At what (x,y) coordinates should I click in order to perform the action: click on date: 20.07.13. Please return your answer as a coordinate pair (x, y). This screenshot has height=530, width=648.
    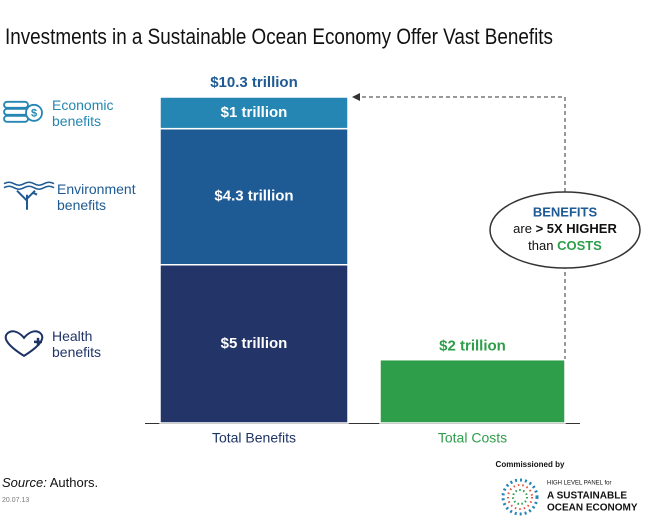
    Looking at the image, I should click on (15, 500).